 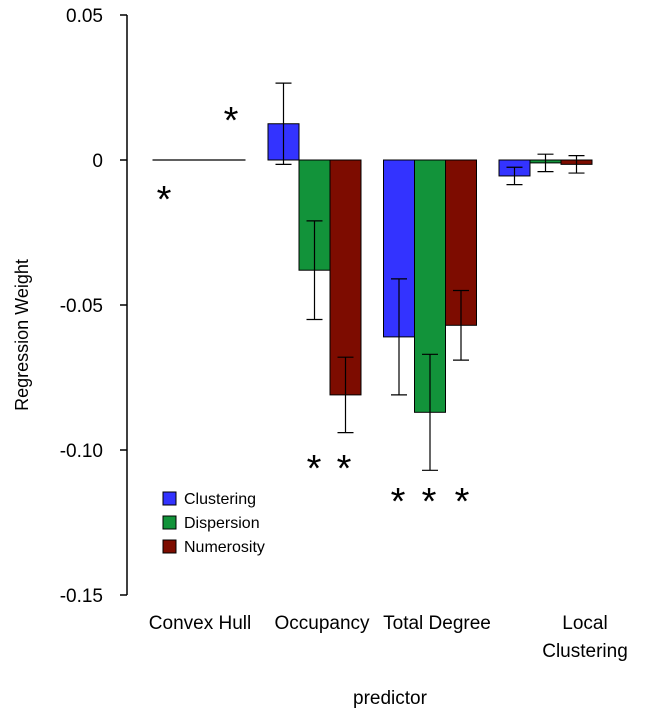 I want to click on y-tick-label: -0.05, so click(x=81, y=306).